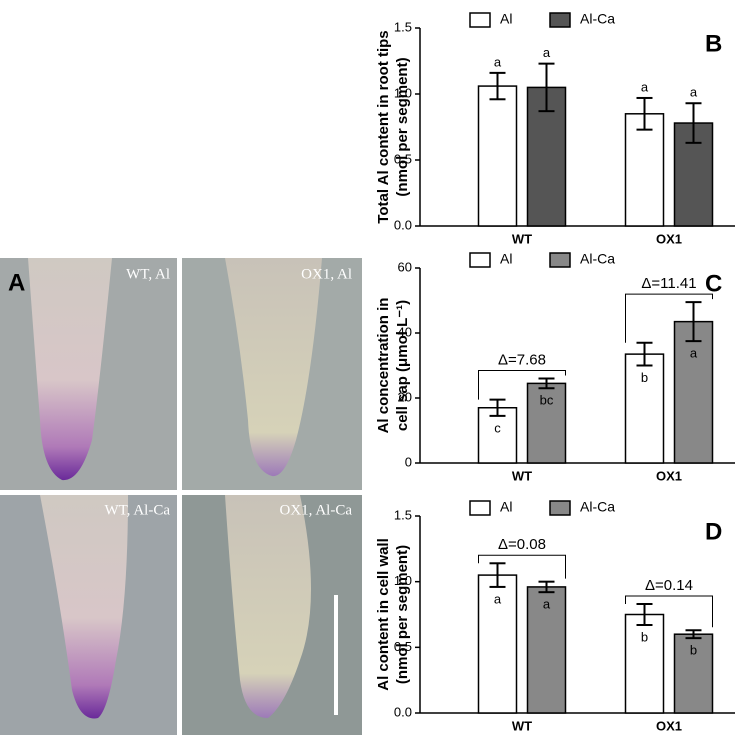 The height and width of the screenshot is (735, 750). What do you see at coordinates (713, 43) in the screenshot?
I see `panel-label: B` at bounding box center [713, 43].